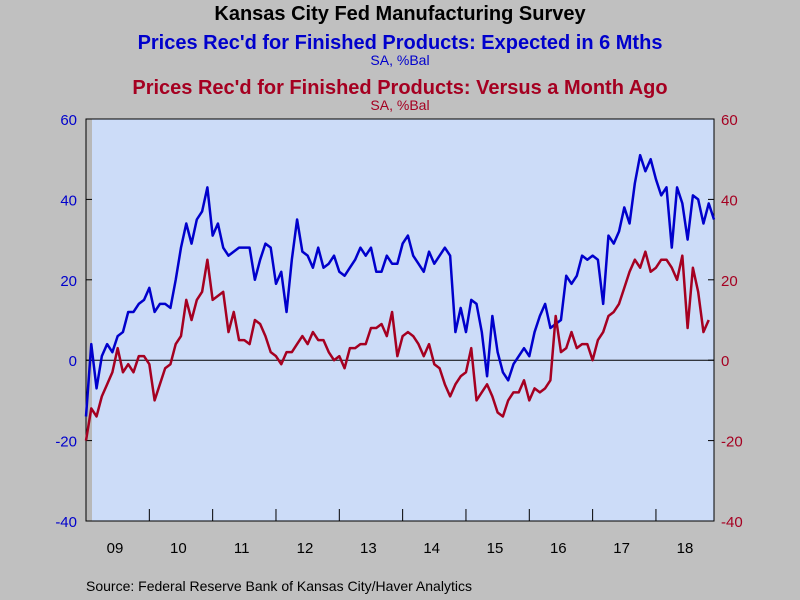 The image size is (800, 600). Describe the element at coordinates (729, 281) in the screenshot. I see `y-right-tick-label: 20` at that location.